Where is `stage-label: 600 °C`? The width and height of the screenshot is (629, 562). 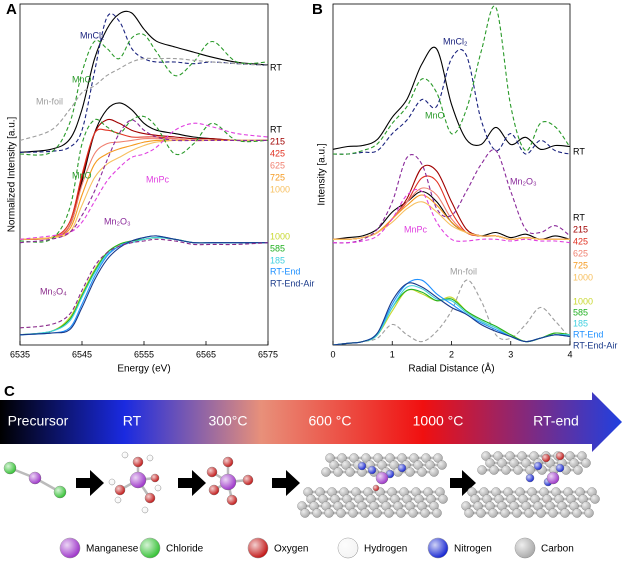
stage-label: 600 °C is located at coordinates (330, 421).